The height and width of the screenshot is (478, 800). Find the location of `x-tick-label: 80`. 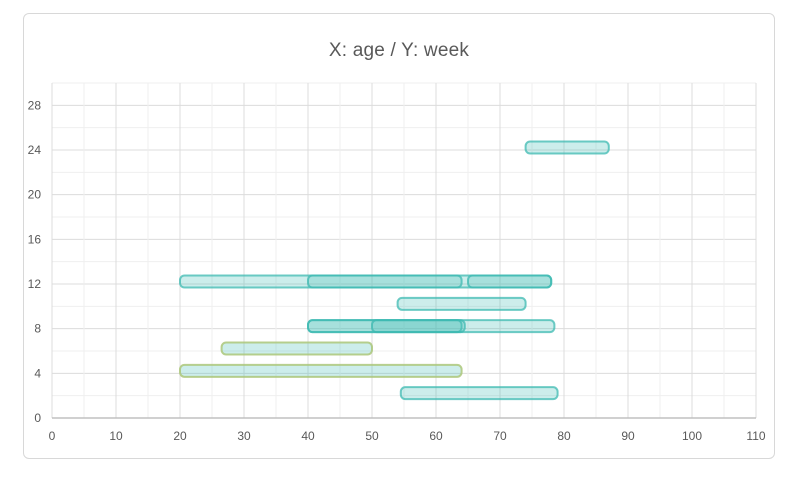

x-tick-label: 80 is located at coordinates (564, 436).